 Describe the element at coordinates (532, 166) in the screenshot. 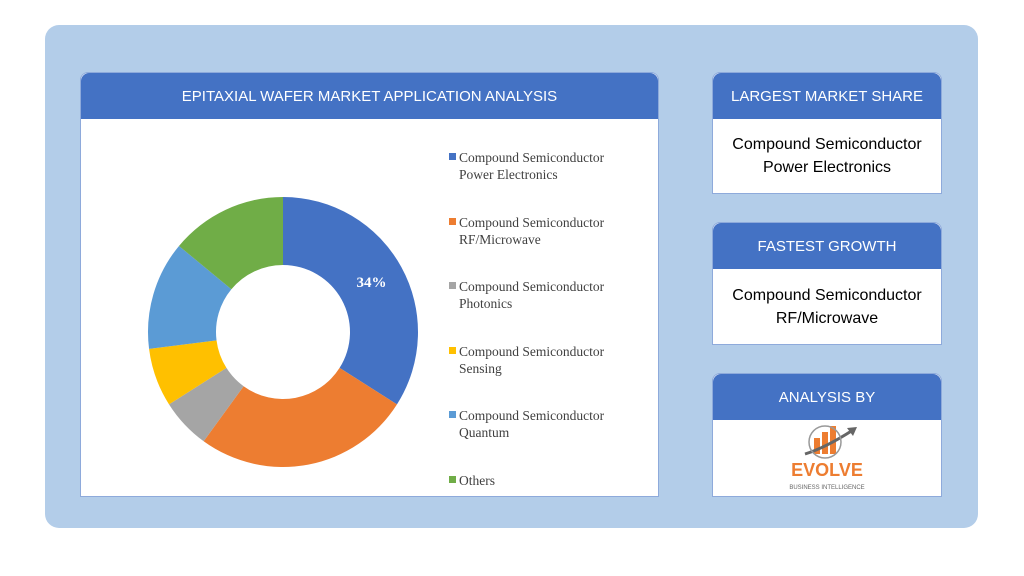

I see `legend-label: Compound Semiconductor Power Electronics` at that location.